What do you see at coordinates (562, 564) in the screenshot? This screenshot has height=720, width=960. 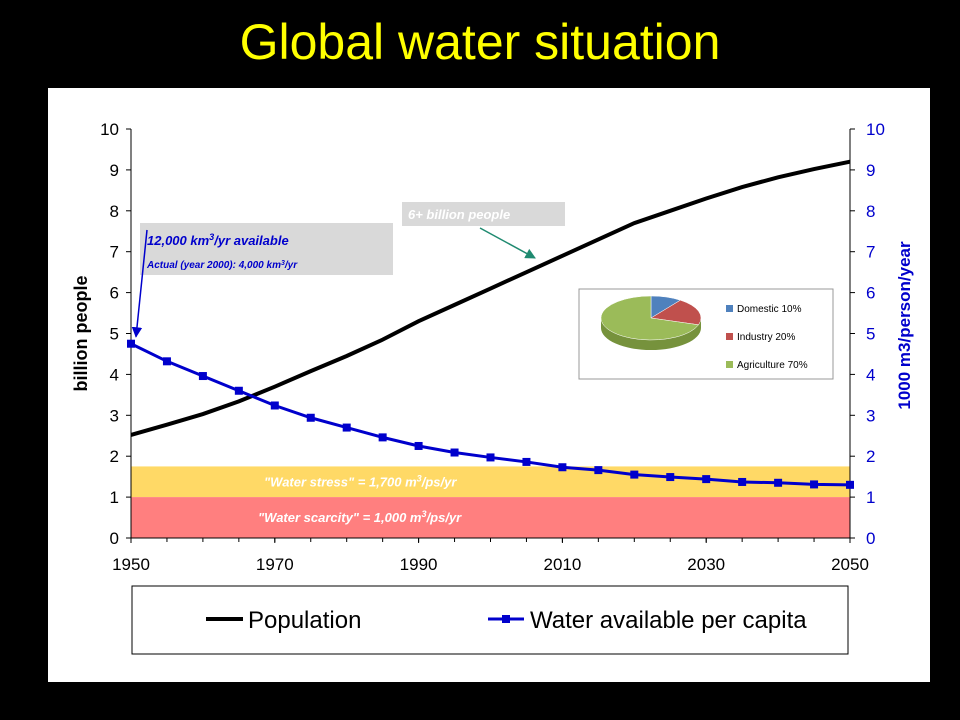 I see `x-tick-label: 2010` at bounding box center [562, 564].